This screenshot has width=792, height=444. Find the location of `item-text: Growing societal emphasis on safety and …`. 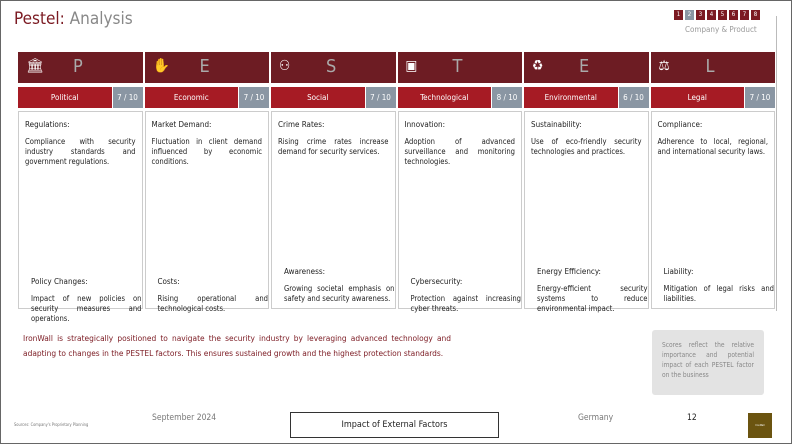

item-text: Growing societal emphasis on safety and … is located at coordinates (339, 293).